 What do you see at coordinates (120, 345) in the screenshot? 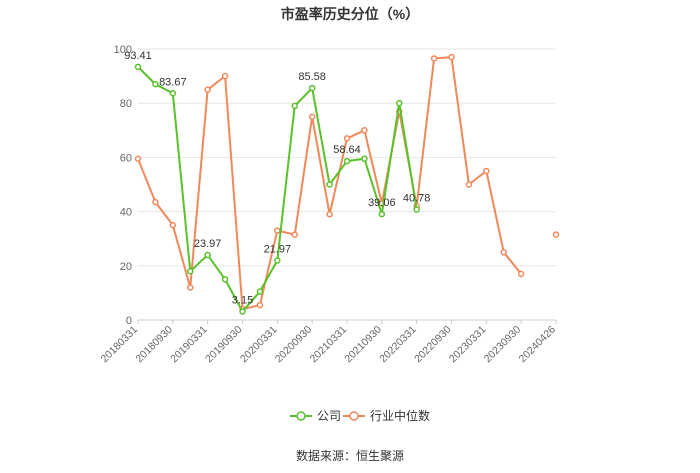
I see `x-tick-label: 20180331` at bounding box center [120, 345].